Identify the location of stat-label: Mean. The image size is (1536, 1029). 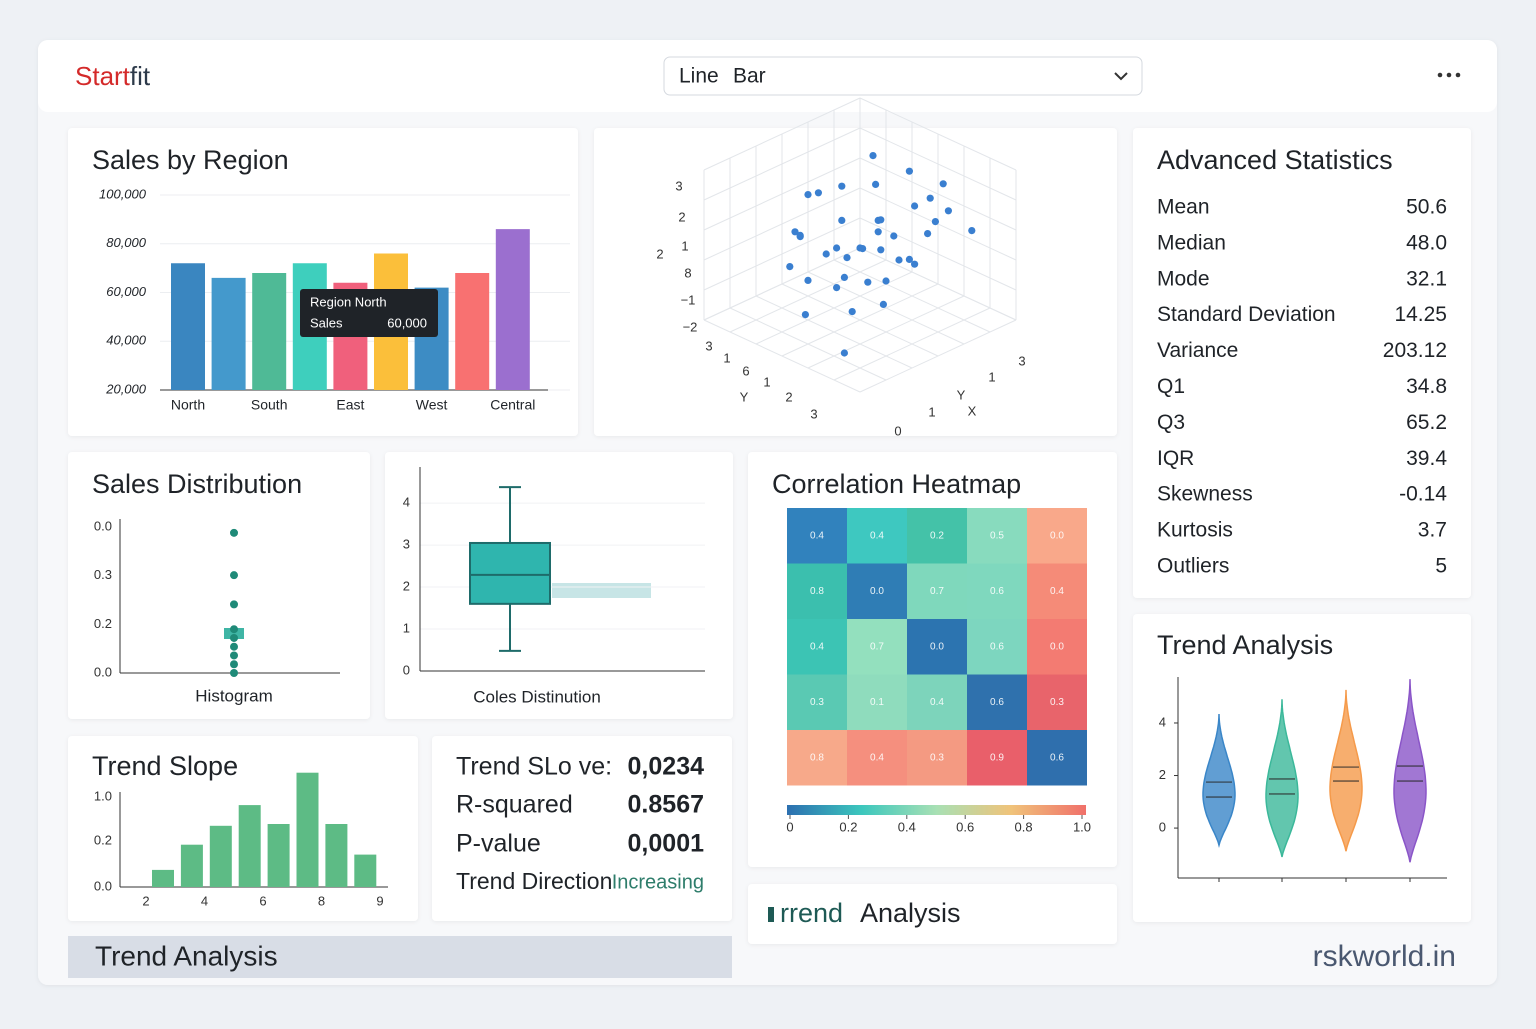
(1183, 207).